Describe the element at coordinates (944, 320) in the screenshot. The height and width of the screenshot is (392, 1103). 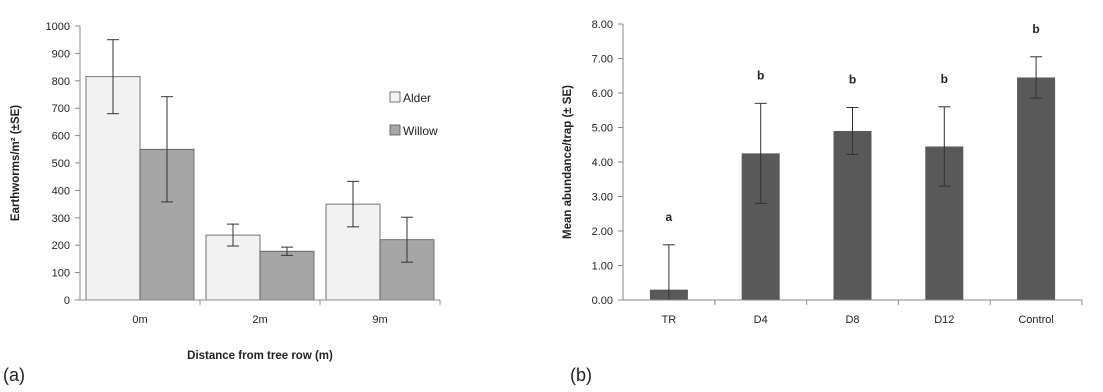
I see `panel-b-x-tick-label: D12` at that location.